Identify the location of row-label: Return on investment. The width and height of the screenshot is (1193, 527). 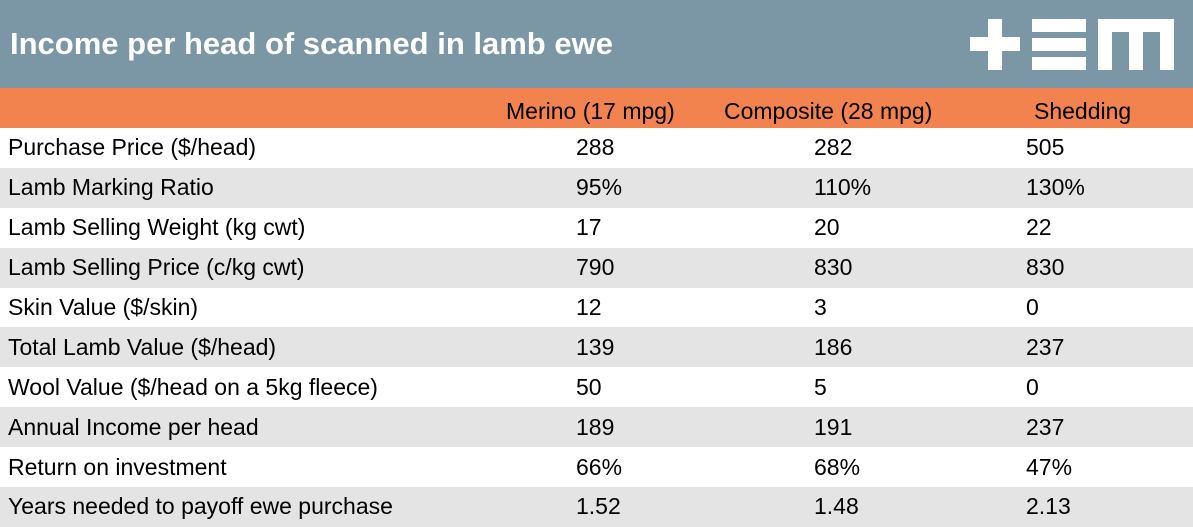
(117, 466).